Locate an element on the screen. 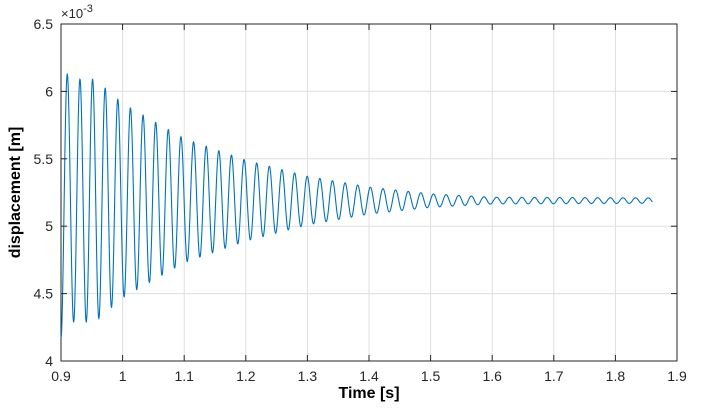 The height and width of the screenshot is (409, 702). x-tick-label: 1 is located at coordinates (123, 376).